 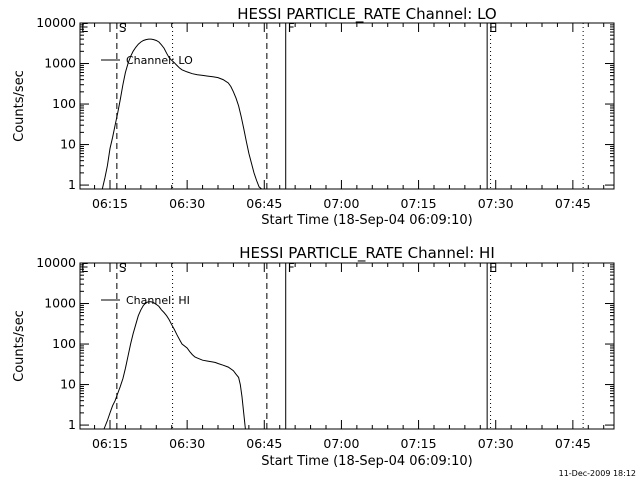 What do you see at coordinates (367, 253) in the screenshot?
I see `chart-title: HESSI PARTICLE_RATE Channel: HI` at bounding box center [367, 253].